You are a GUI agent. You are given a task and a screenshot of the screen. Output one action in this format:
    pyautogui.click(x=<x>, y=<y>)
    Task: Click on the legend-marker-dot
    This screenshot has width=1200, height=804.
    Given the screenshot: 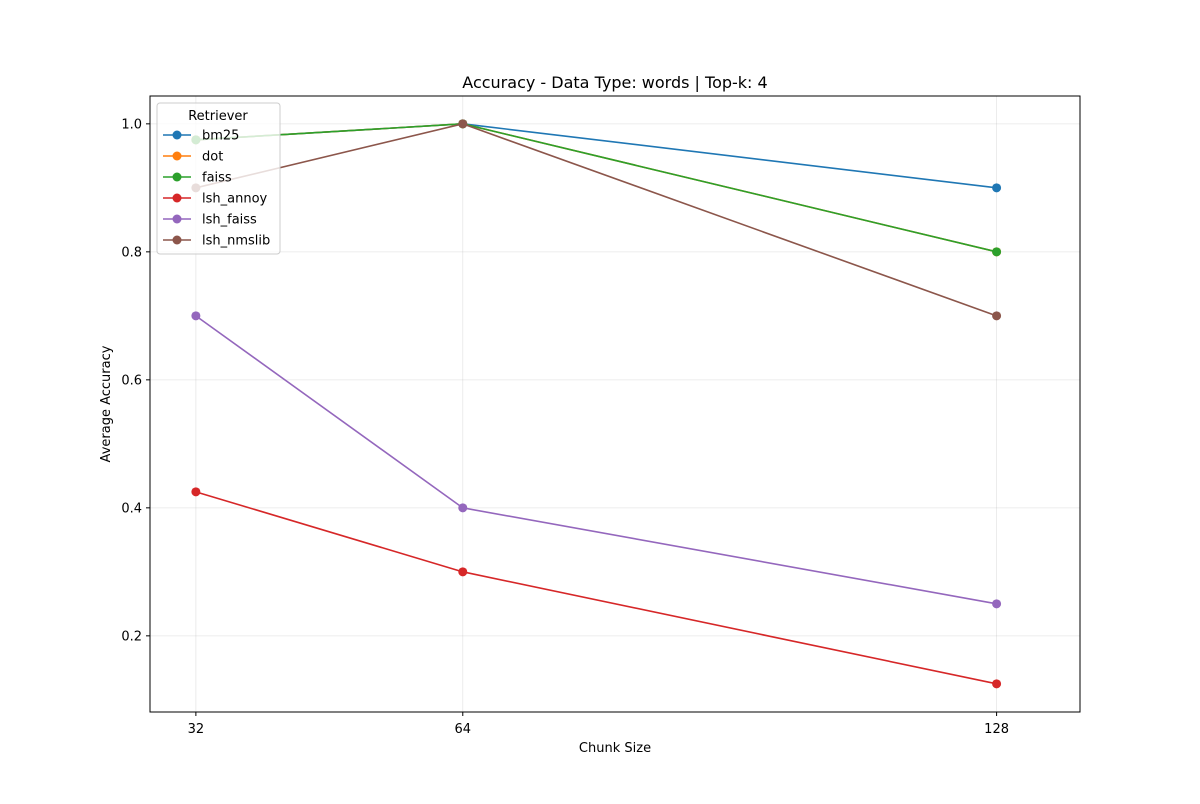 What is the action you would take?
    pyautogui.click(x=177, y=156)
    